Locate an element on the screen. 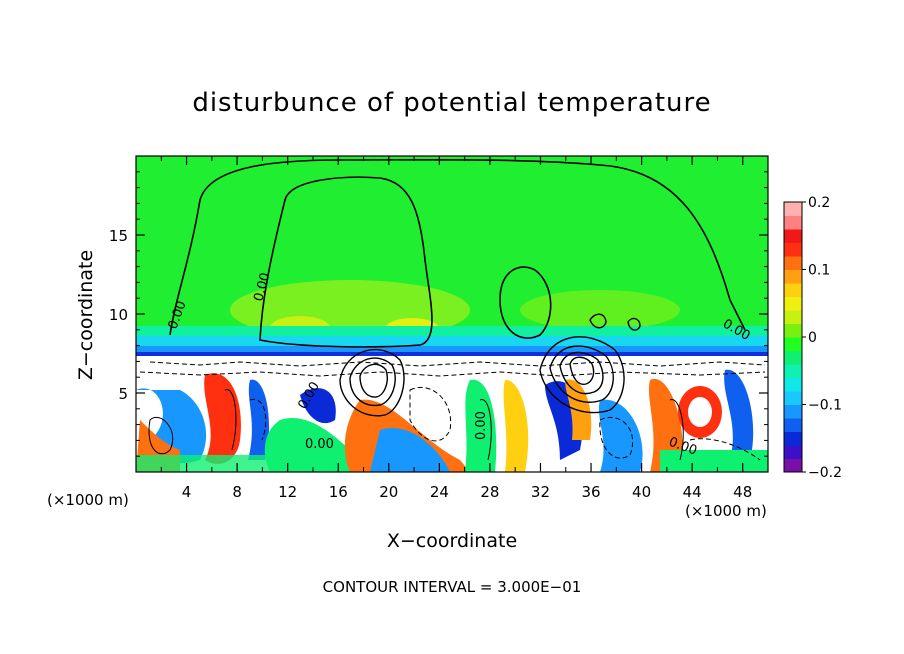 This screenshot has height=654, width=904. colorbar: 0.2 0.1 0 −0.1 −0.2 is located at coordinates (812, 338).